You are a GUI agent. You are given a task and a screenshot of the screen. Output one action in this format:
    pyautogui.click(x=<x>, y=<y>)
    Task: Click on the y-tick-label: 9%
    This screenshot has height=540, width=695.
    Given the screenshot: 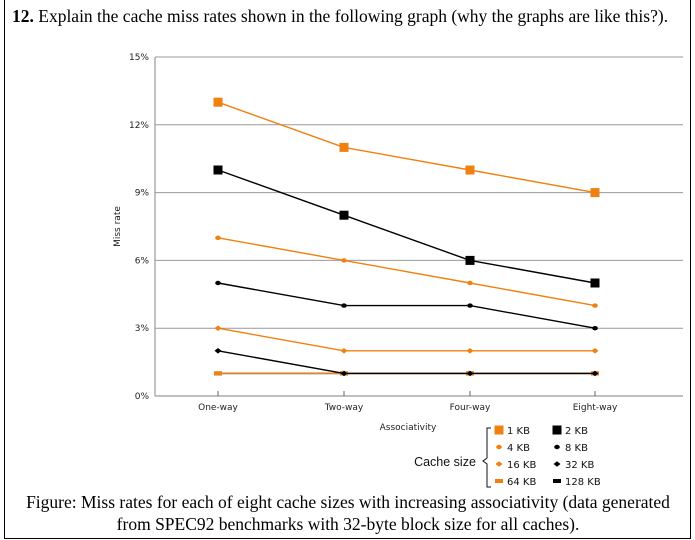 What is the action you would take?
    pyautogui.click(x=142, y=194)
    